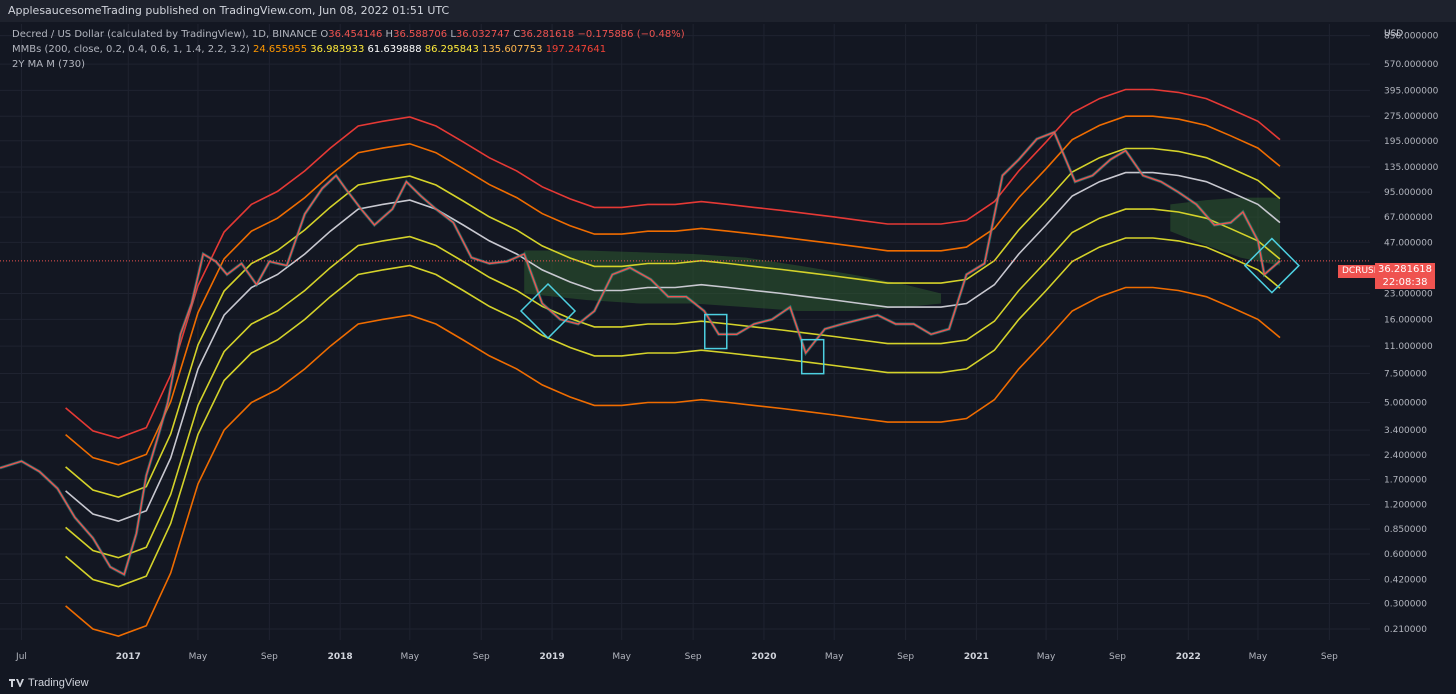 The height and width of the screenshot is (694, 1456). Describe the element at coordinates (280, 49) in the screenshot. I see `mmb-value: 24.655955` at that location.